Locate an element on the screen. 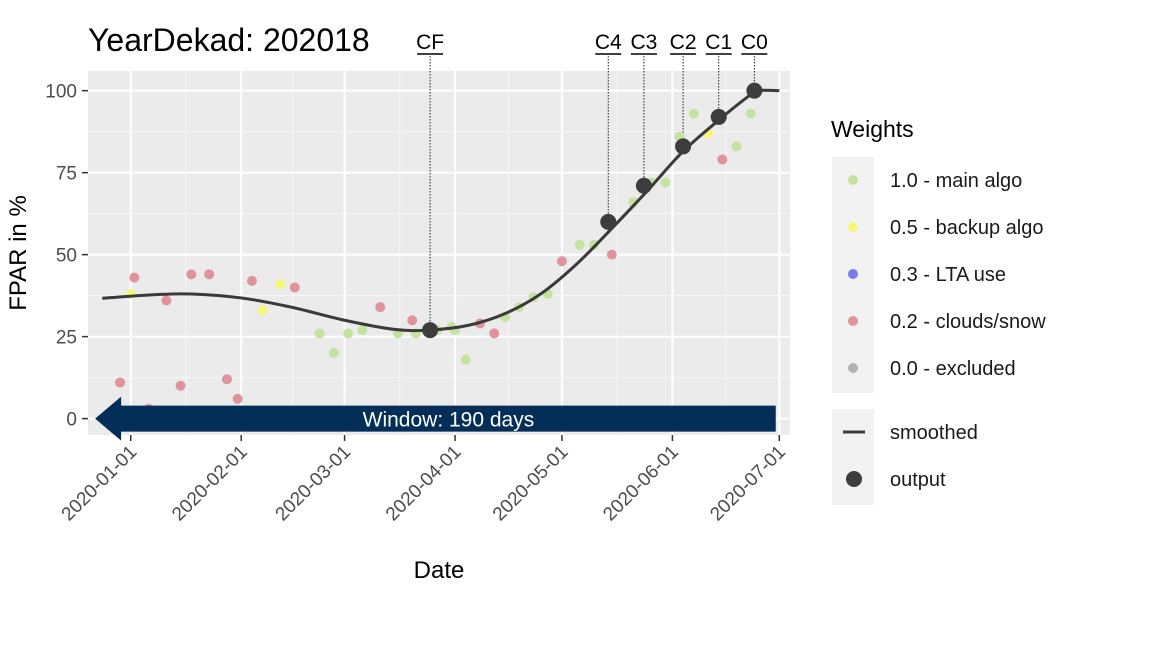  legend-output-swatch is located at coordinates (854, 479).